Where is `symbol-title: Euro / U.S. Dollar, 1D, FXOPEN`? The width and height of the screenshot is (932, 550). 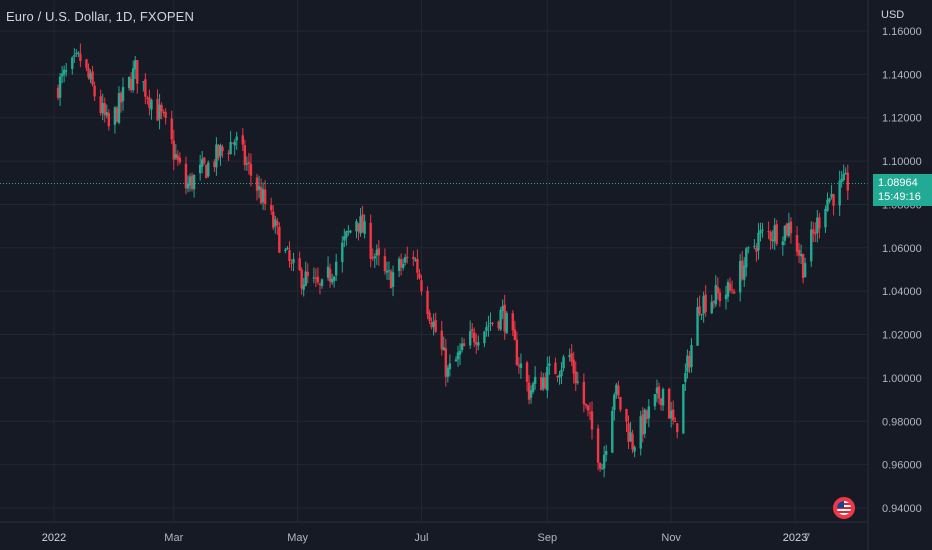
symbol-title: Euro / U.S. Dollar, 1D, FXOPEN is located at coordinates (100, 16).